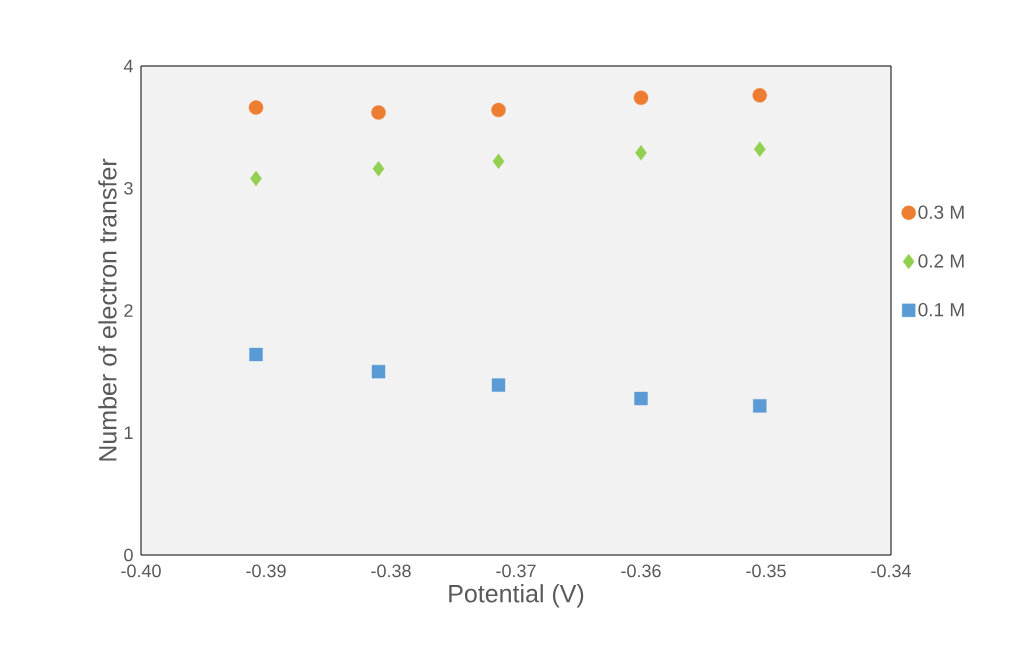 Image resolution: width=1022 pixels, height=666 pixels. What do you see at coordinates (941, 261) in the screenshot?
I see `legend-label: 0.2 M` at bounding box center [941, 261].